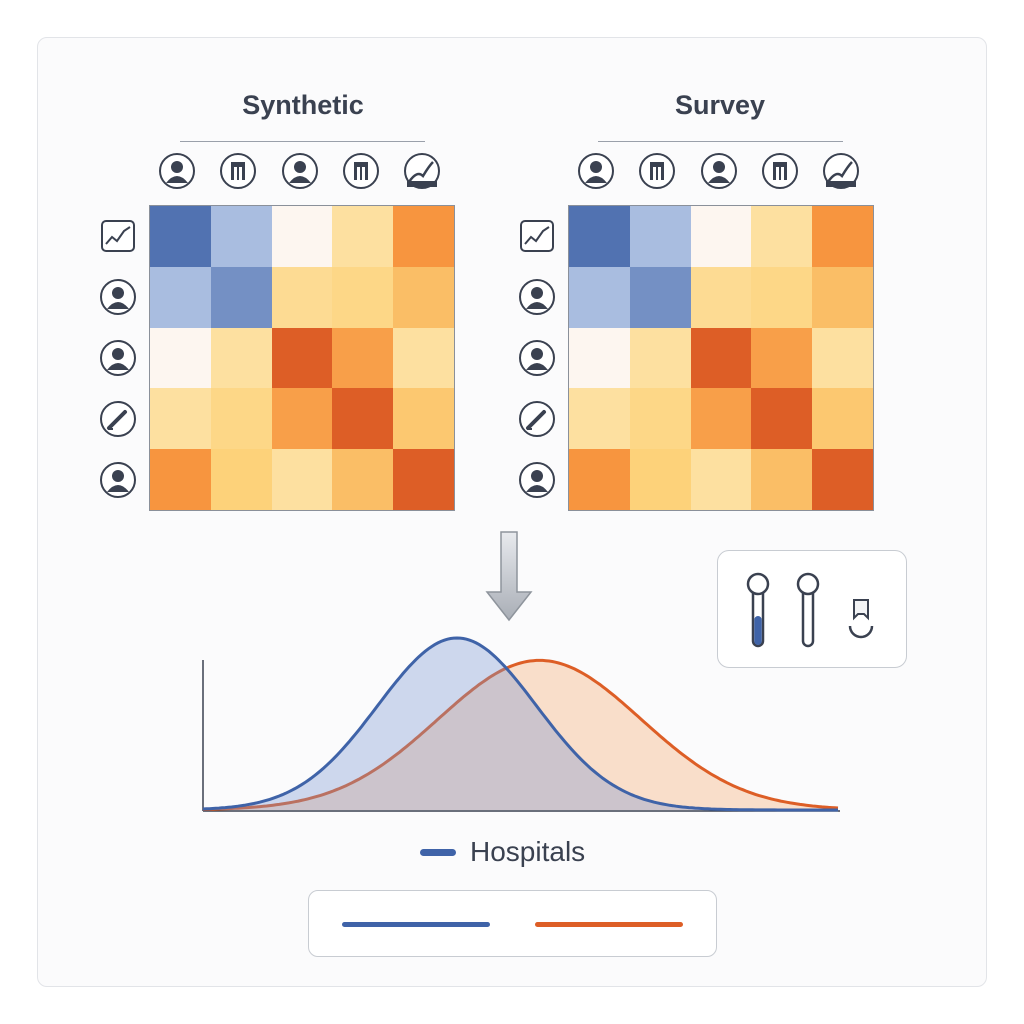  What do you see at coordinates (512, 923) in the screenshot?
I see `series-key-box` at bounding box center [512, 923].